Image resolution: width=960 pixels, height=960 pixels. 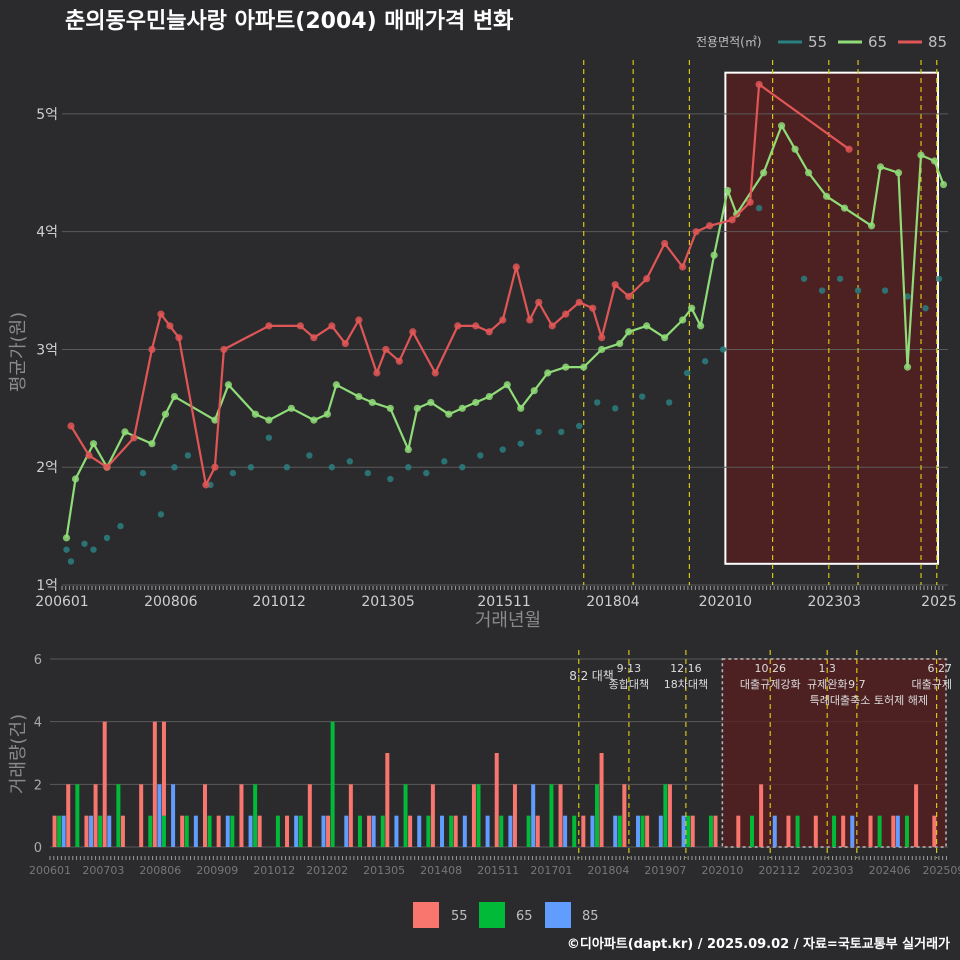 What do you see at coordinates (61, 602) in the screenshot?
I see `x-tick-label: 200601` at bounding box center [61, 602].